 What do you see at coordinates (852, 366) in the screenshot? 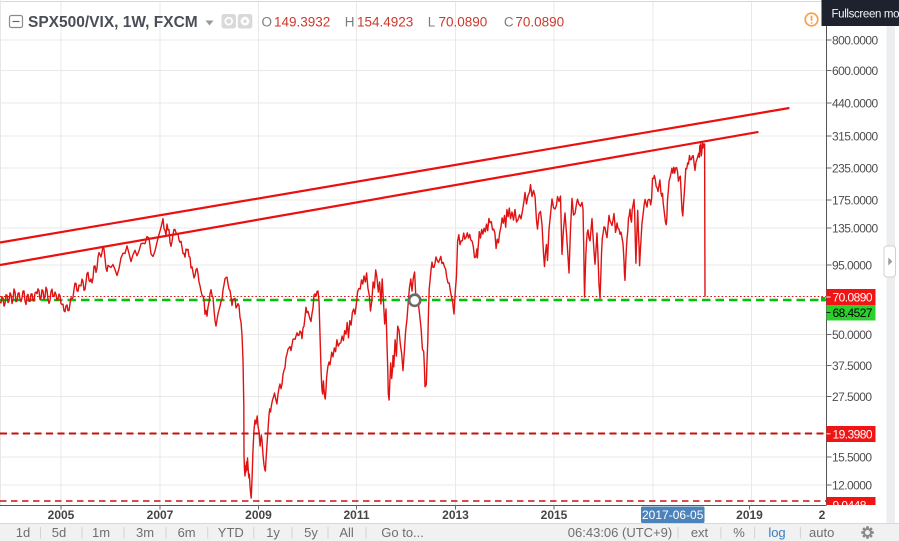
I see `svg-text: 37.5000` at bounding box center [852, 366].